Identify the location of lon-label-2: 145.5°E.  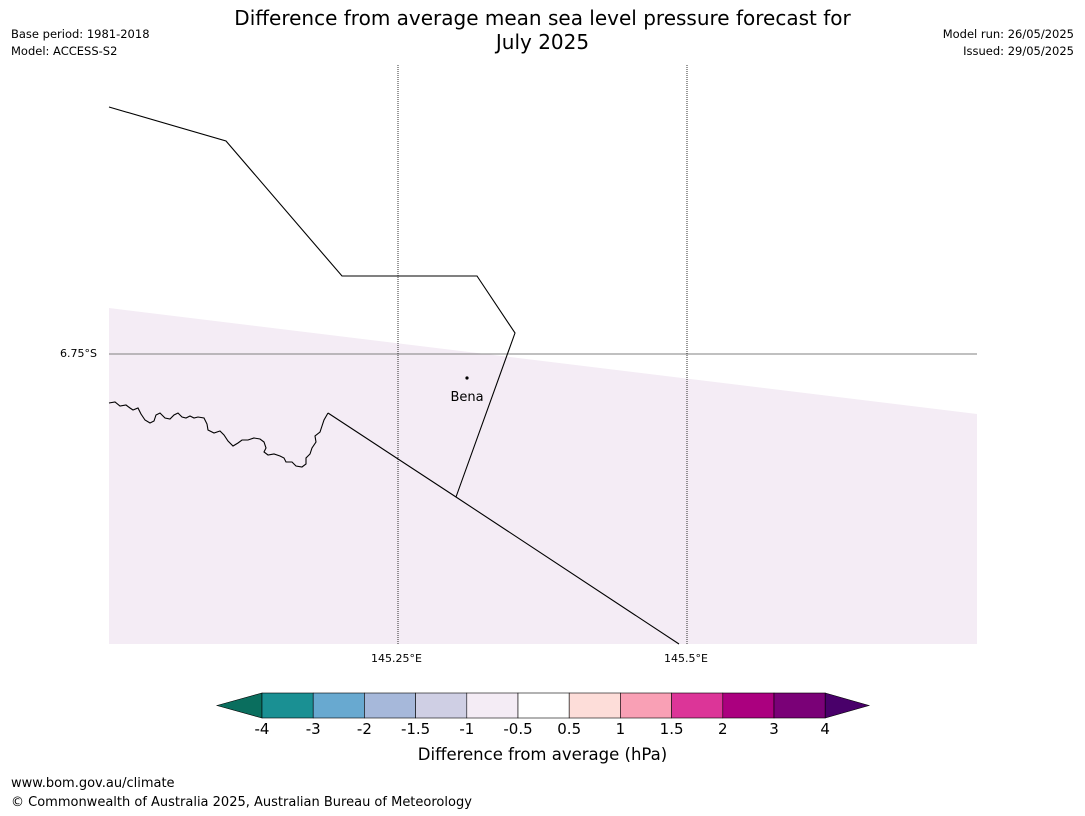
(686, 658).